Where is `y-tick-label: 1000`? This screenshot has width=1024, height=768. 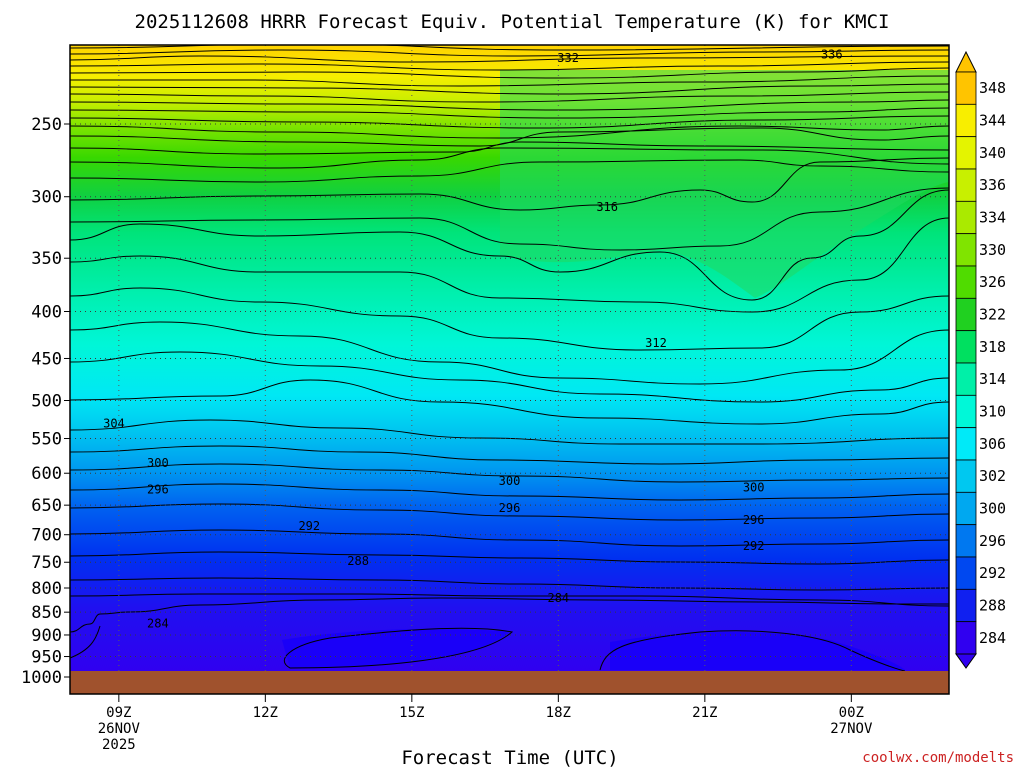
y-tick-label: 1000 is located at coordinates (41, 678).